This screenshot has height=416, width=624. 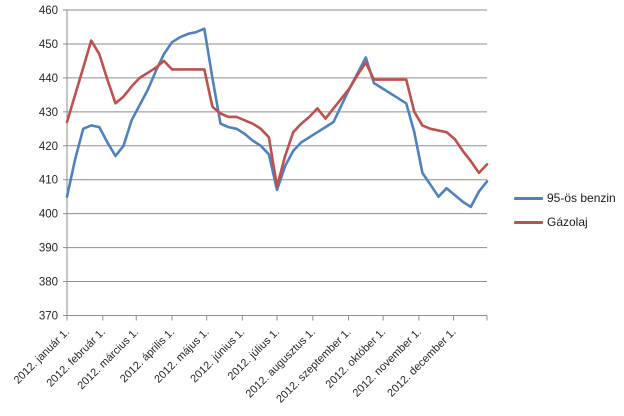 What do you see at coordinates (528, 222) in the screenshot?
I see `legend-line-red-icon` at bounding box center [528, 222].